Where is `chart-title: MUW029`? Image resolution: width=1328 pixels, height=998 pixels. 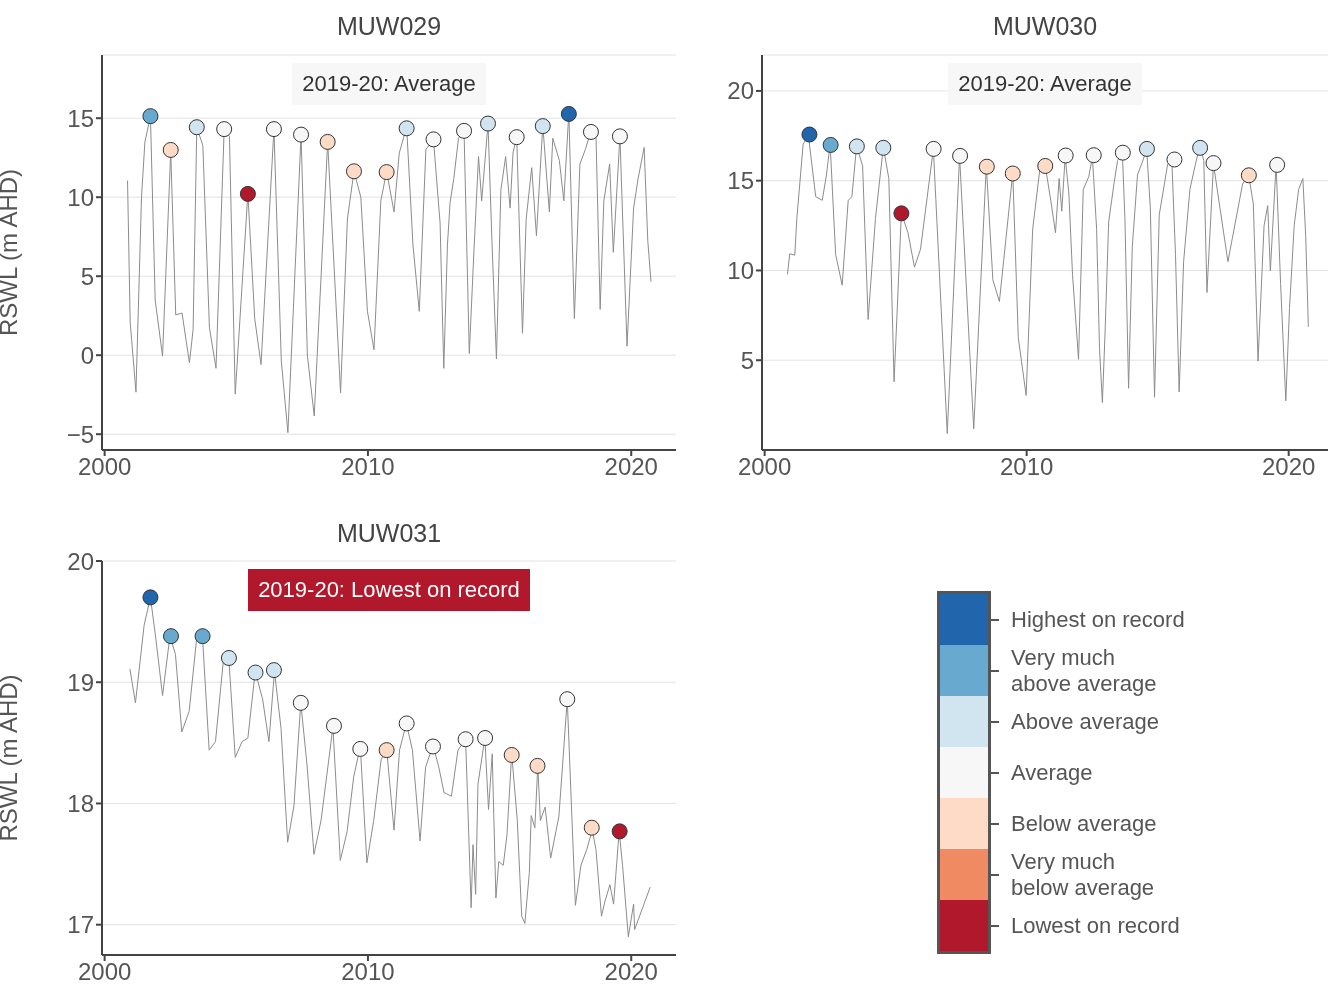
chart-title: MUW029 is located at coordinates (389, 26).